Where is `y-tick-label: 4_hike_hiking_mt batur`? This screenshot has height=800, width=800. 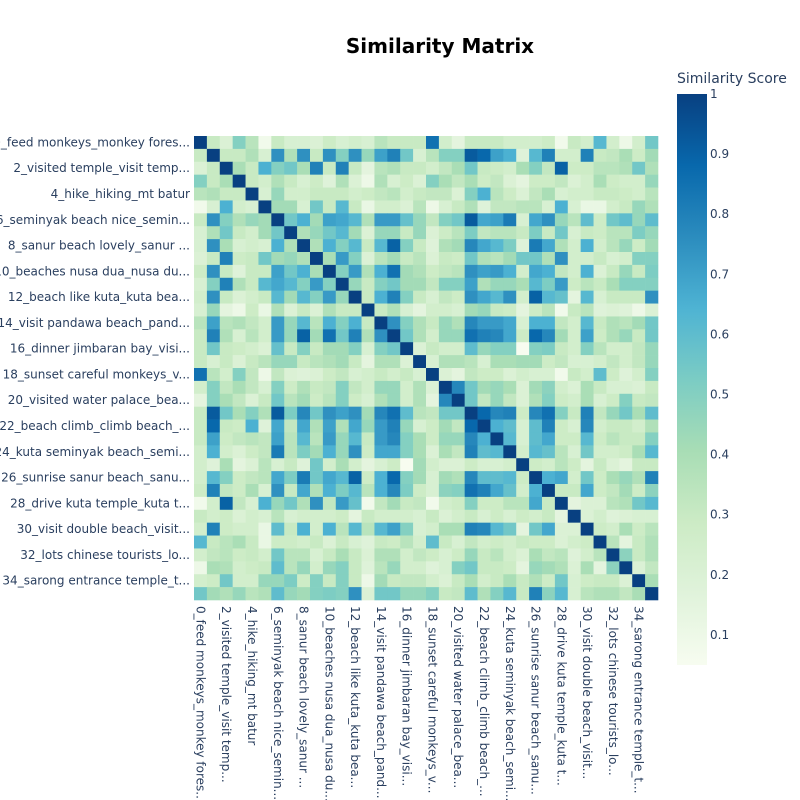 y-tick-label: 4_hike_hiking_mt batur is located at coordinates (120, 194).